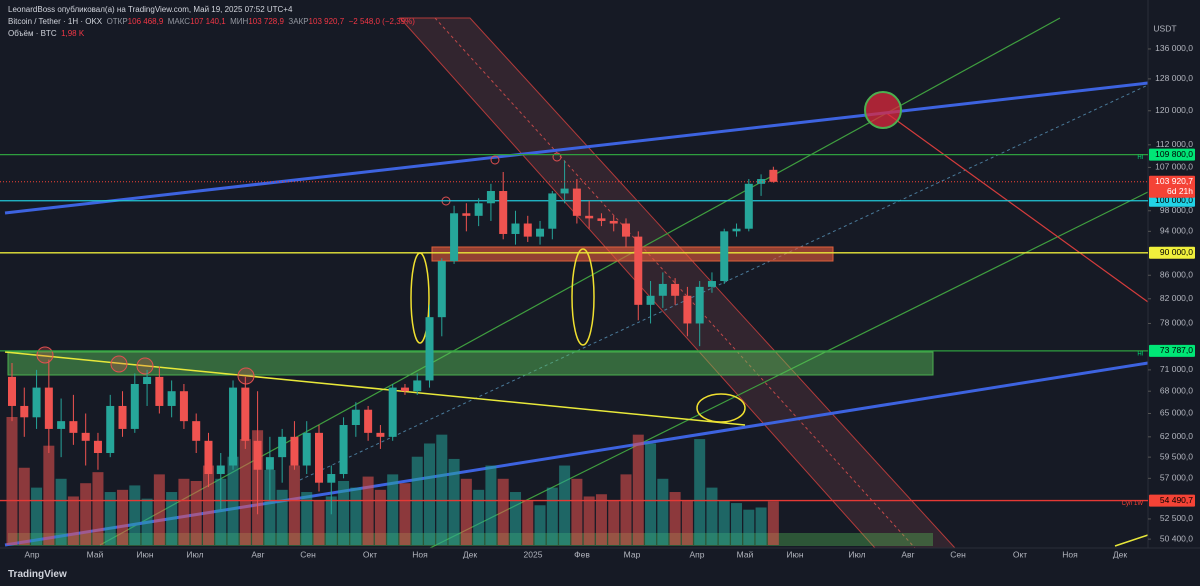 This screenshot has height=586, width=1200. I want to click on countdown: 6d 21h, so click(1180, 191).